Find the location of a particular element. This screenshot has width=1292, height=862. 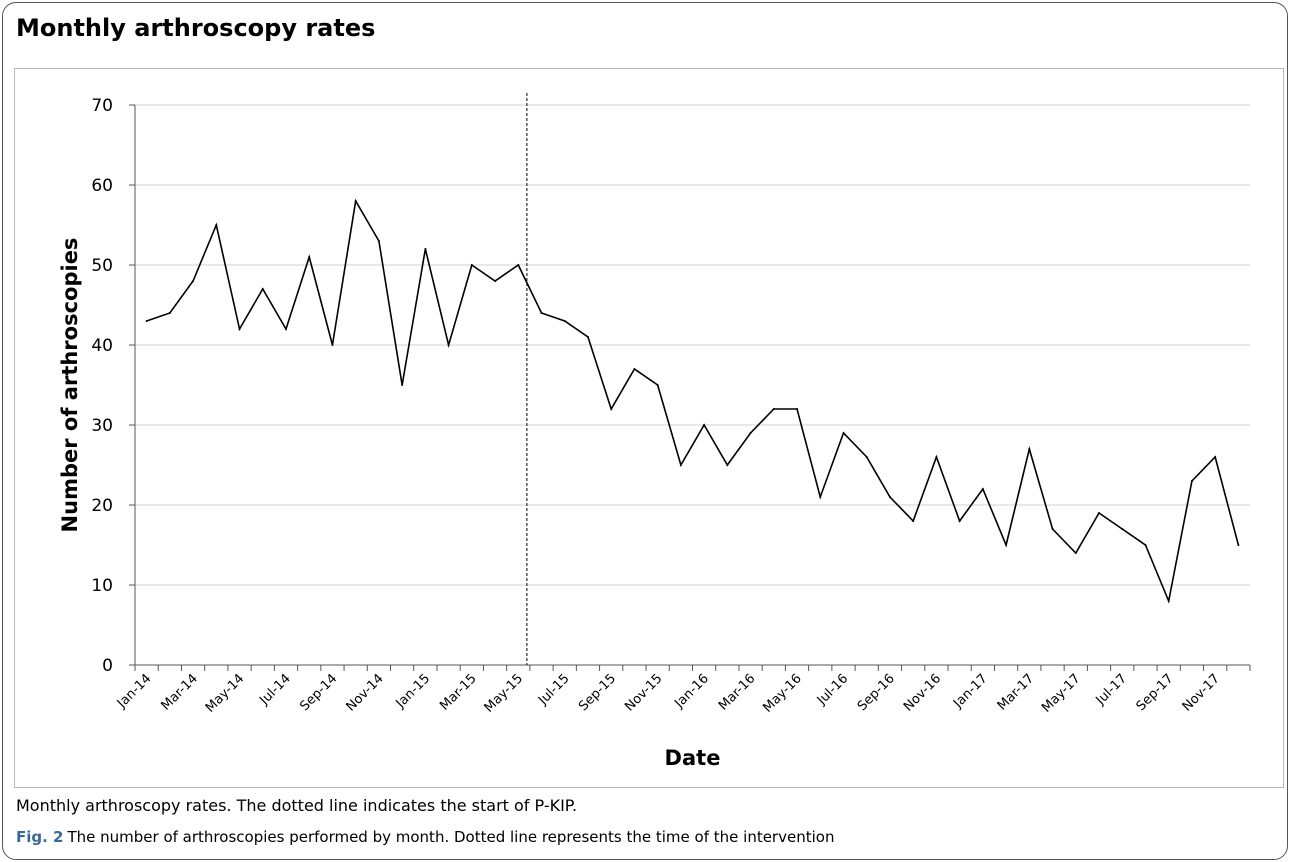

x-tick-label-Jul-15: Jul-15 is located at coordinates (553, 689).